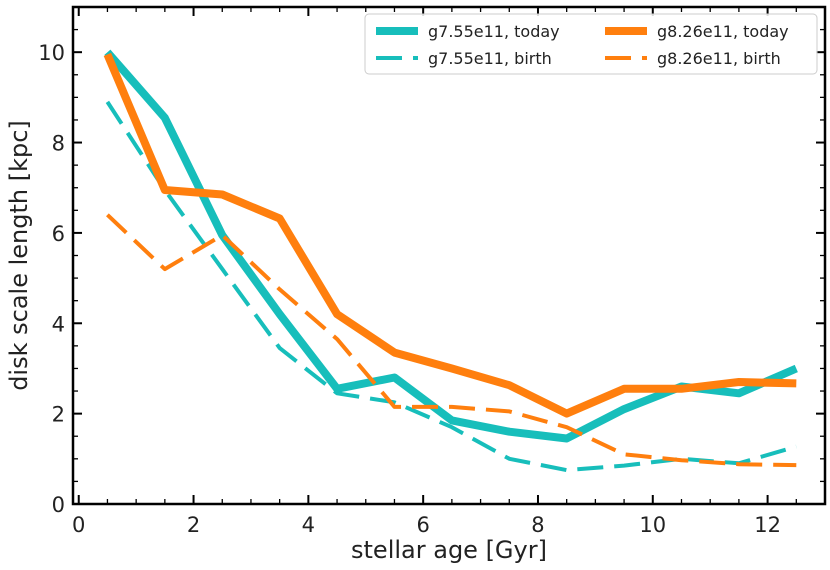  What do you see at coordinates (767, 525) in the screenshot?
I see `x-tick-label: 12` at bounding box center [767, 525].